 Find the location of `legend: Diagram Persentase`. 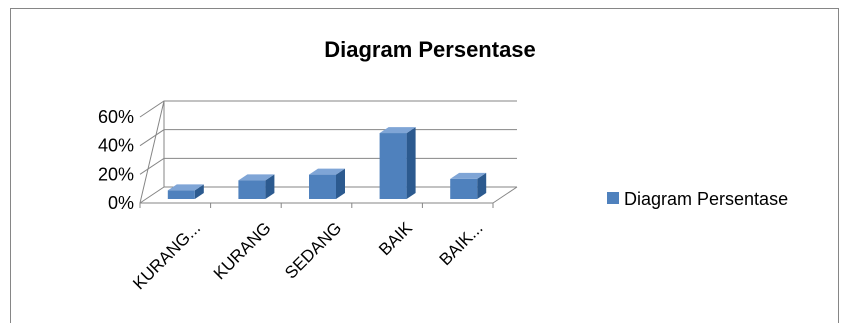

legend: Diagram Persentase is located at coordinates (697, 199).